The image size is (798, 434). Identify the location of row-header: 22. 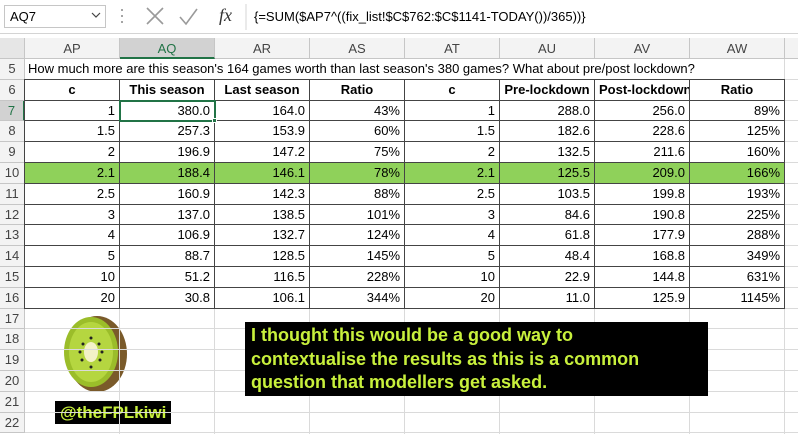
(12, 423).